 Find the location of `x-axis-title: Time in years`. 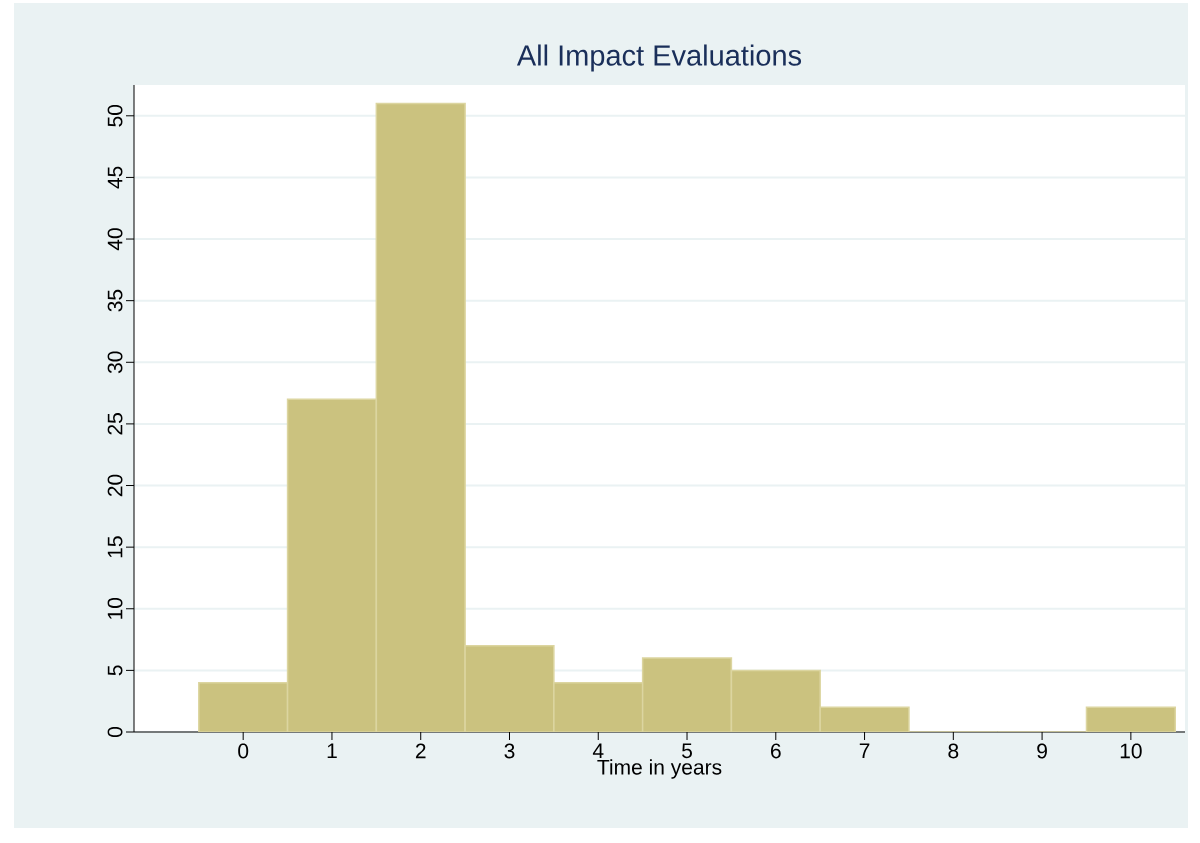

x-axis-title: Time in years is located at coordinates (659, 769).